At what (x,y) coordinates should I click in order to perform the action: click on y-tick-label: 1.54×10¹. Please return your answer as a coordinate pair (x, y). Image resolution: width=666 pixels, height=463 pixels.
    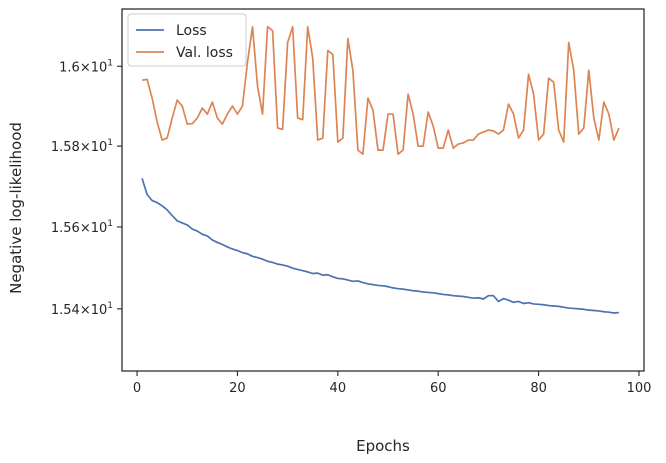
    Looking at the image, I should click on (82, 309).